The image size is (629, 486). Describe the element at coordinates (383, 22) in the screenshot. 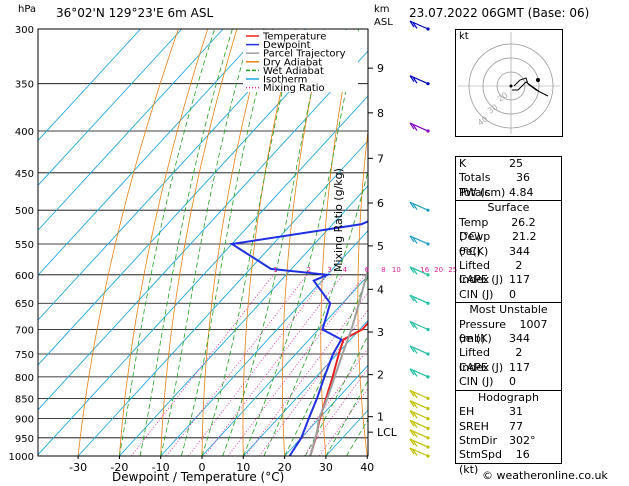

I see `asl-unit-label: ASL` at that location.